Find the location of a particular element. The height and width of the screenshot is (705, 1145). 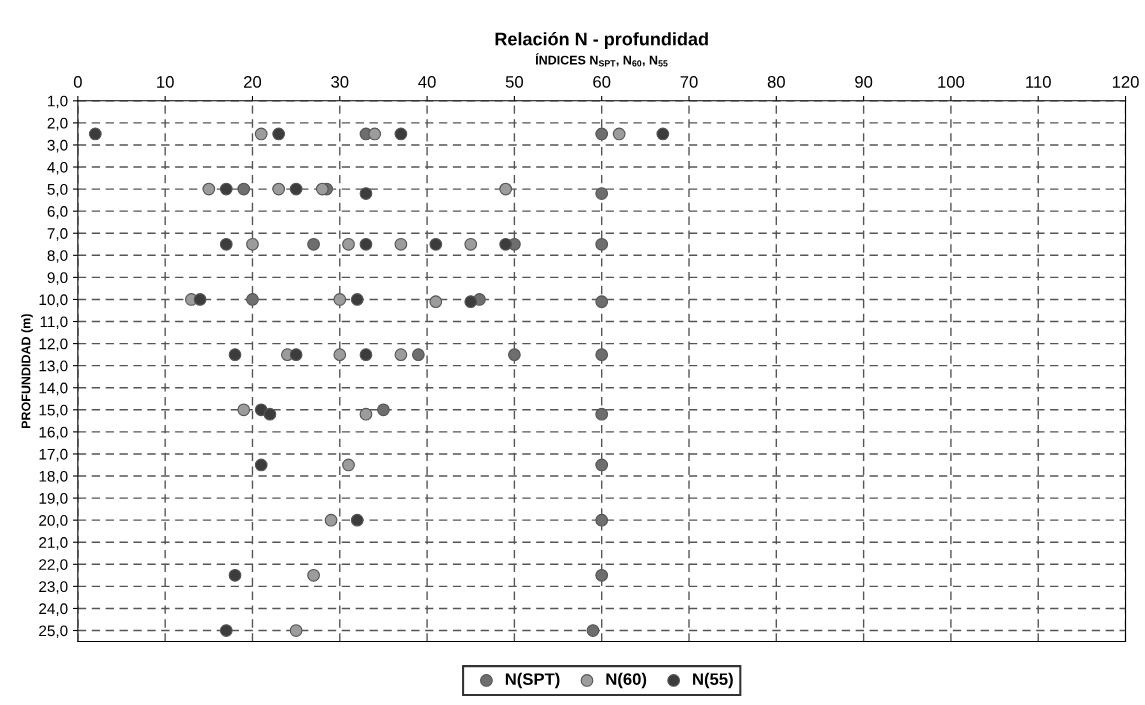

y-tick-label: 19,0 is located at coordinates (53, 499).